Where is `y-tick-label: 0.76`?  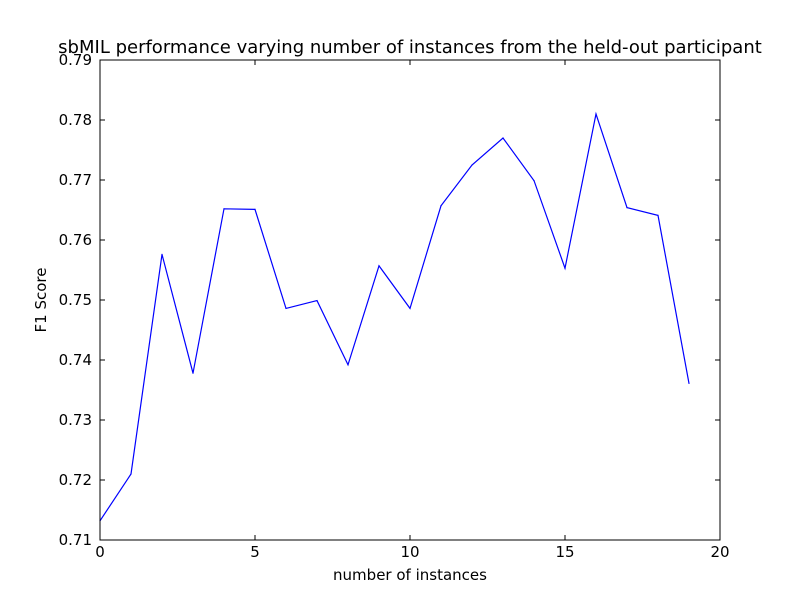
y-tick-label: 0.76 is located at coordinates (75, 240).